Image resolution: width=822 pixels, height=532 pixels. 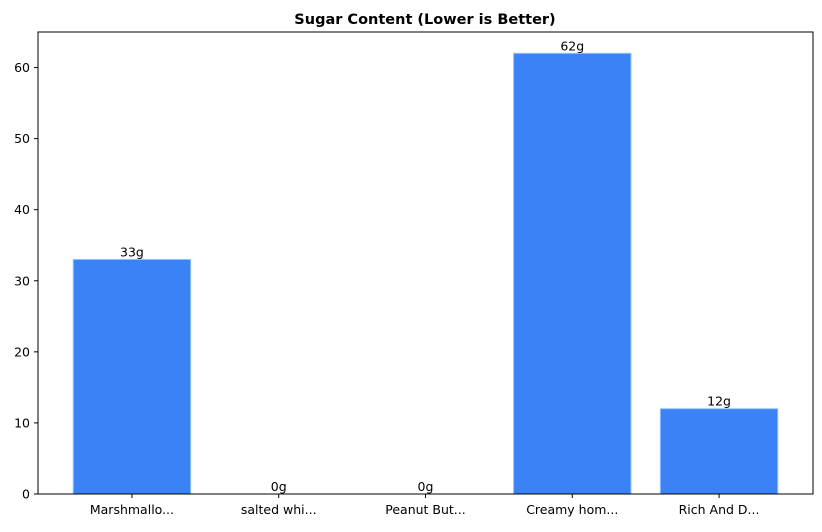 What do you see at coordinates (22, 351) in the screenshot?
I see `y-tick-label: 20` at bounding box center [22, 351].